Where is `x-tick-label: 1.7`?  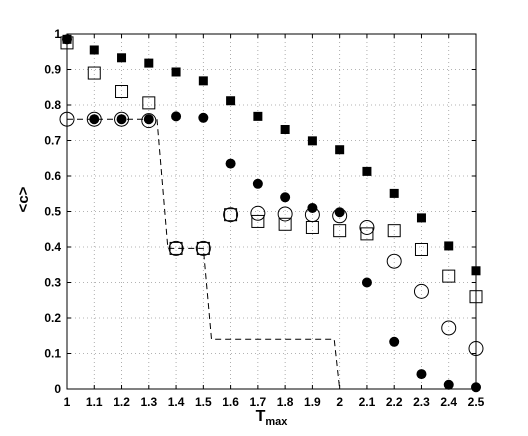
x-tick-label: 1.7 is located at coordinates (258, 402).